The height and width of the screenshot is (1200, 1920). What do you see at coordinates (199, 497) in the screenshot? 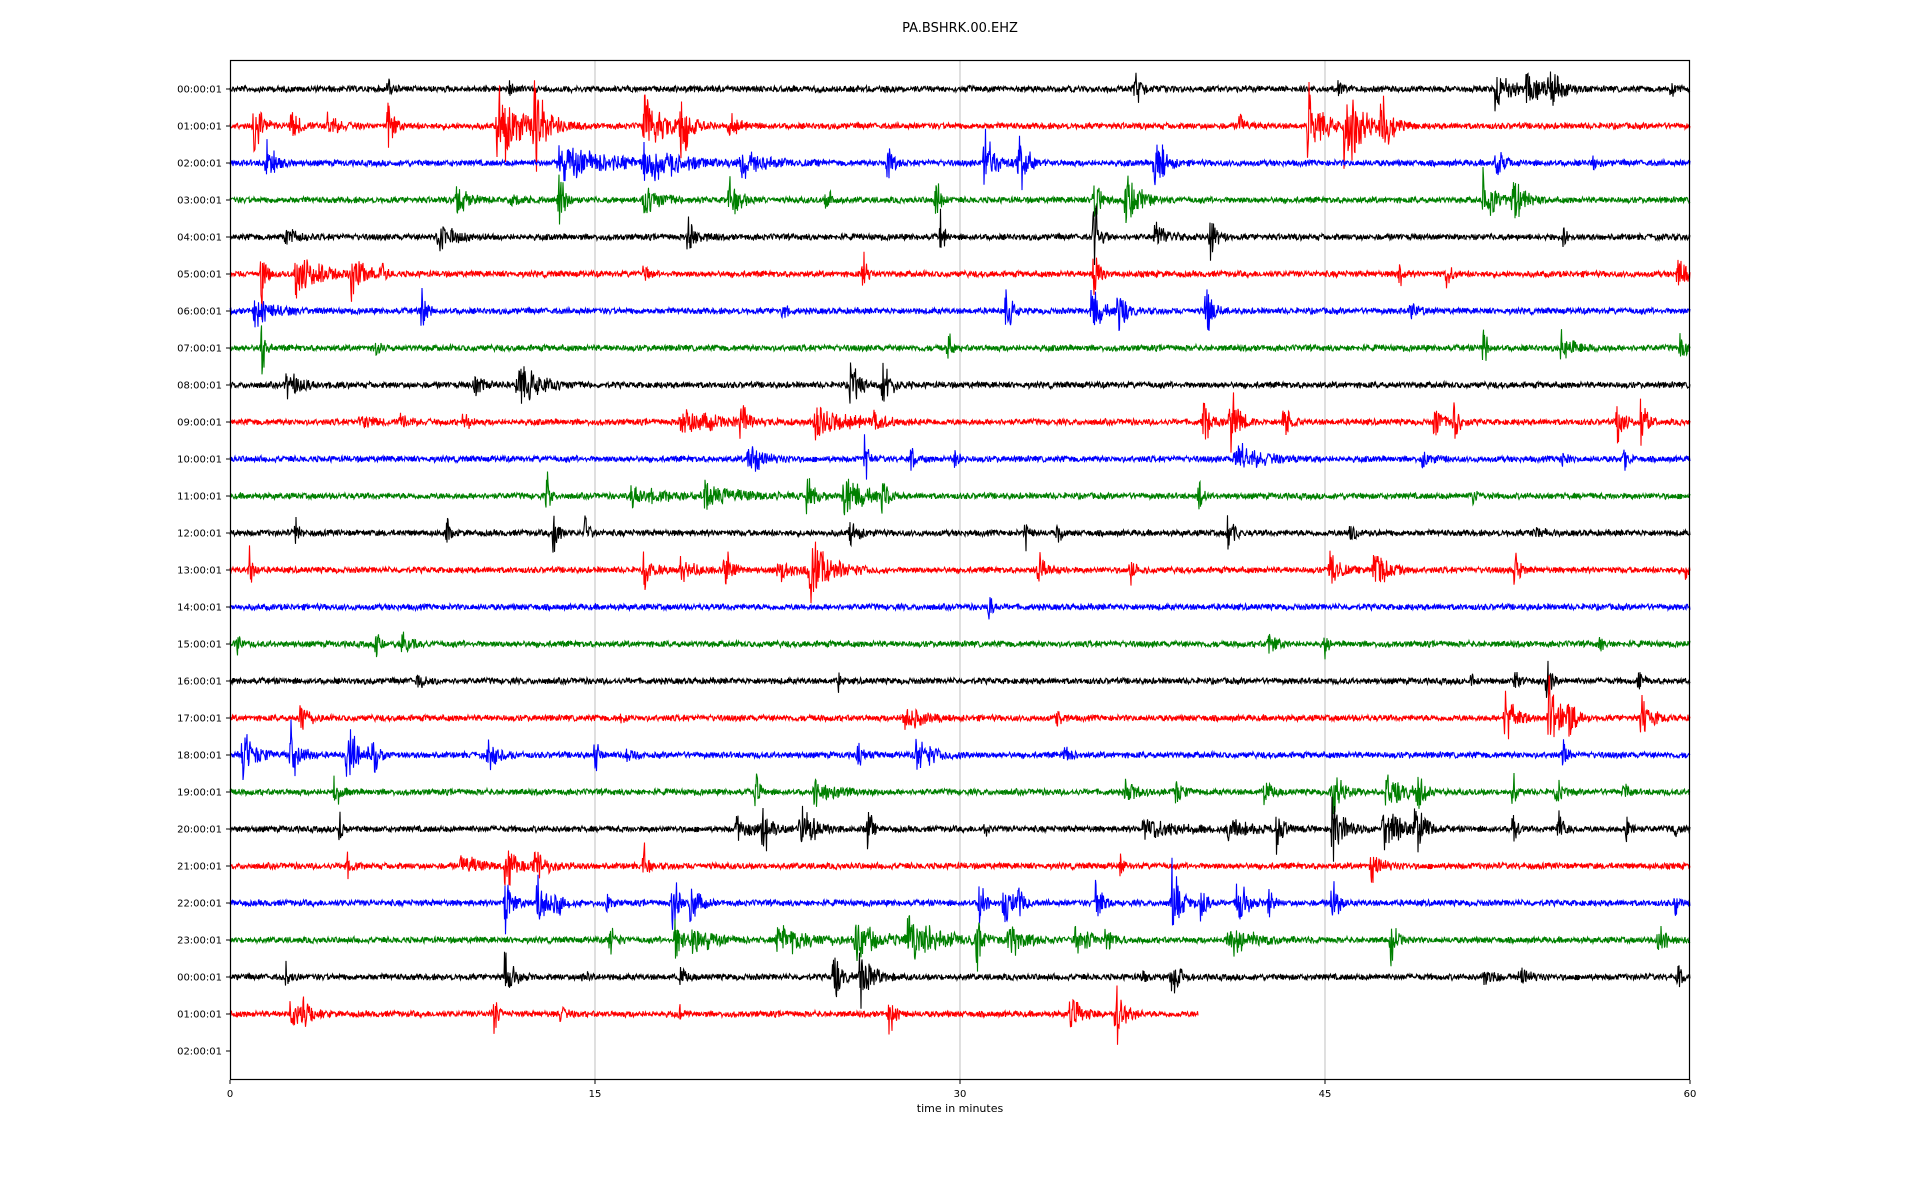
I see `y-tick-label: 11:00:01` at bounding box center [199, 497].